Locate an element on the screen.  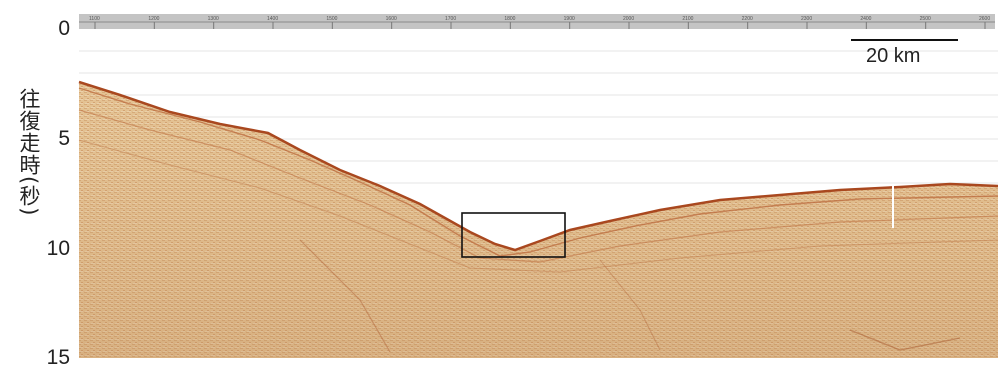
ruler-label: 2500 is located at coordinates (925, 19).